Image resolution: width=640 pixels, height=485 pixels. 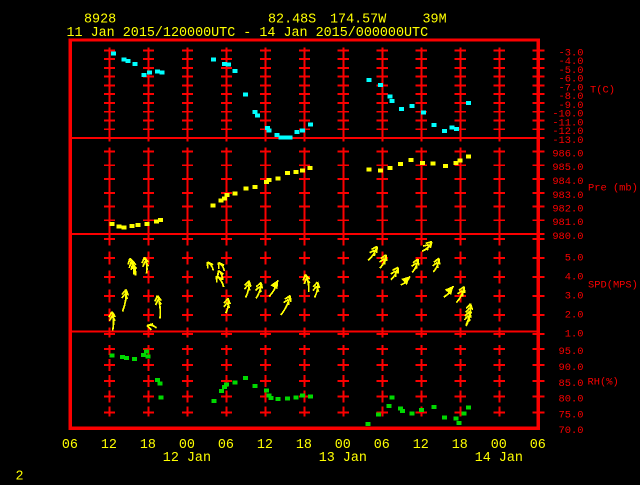 What do you see at coordinates (571, 384) in the screenshot?
I see `svg-text: 85.0` at bounding box center [571, 384].